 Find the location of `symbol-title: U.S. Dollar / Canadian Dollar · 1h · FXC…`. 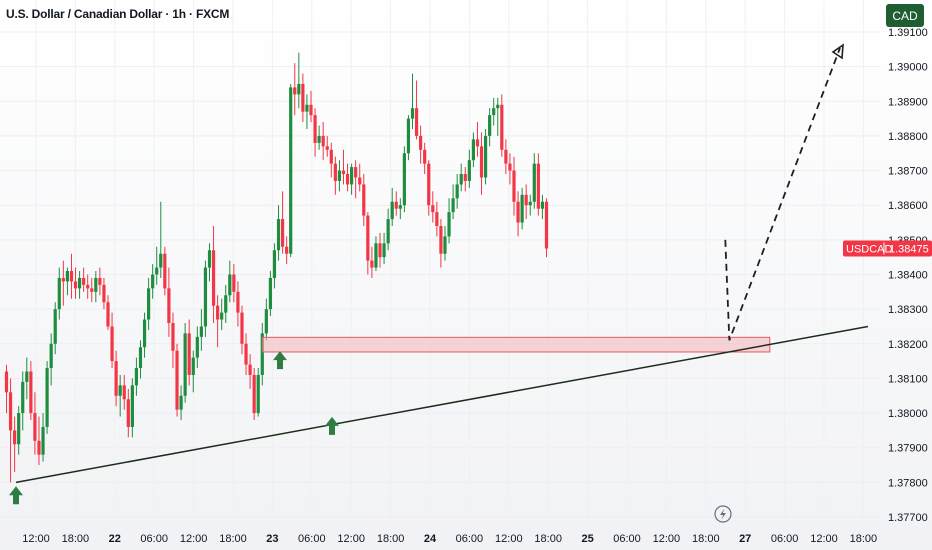

symbol-title: U.S. Dollar / Canadian Dollar · 1h · FXC… is located at coordinates (118, 14).